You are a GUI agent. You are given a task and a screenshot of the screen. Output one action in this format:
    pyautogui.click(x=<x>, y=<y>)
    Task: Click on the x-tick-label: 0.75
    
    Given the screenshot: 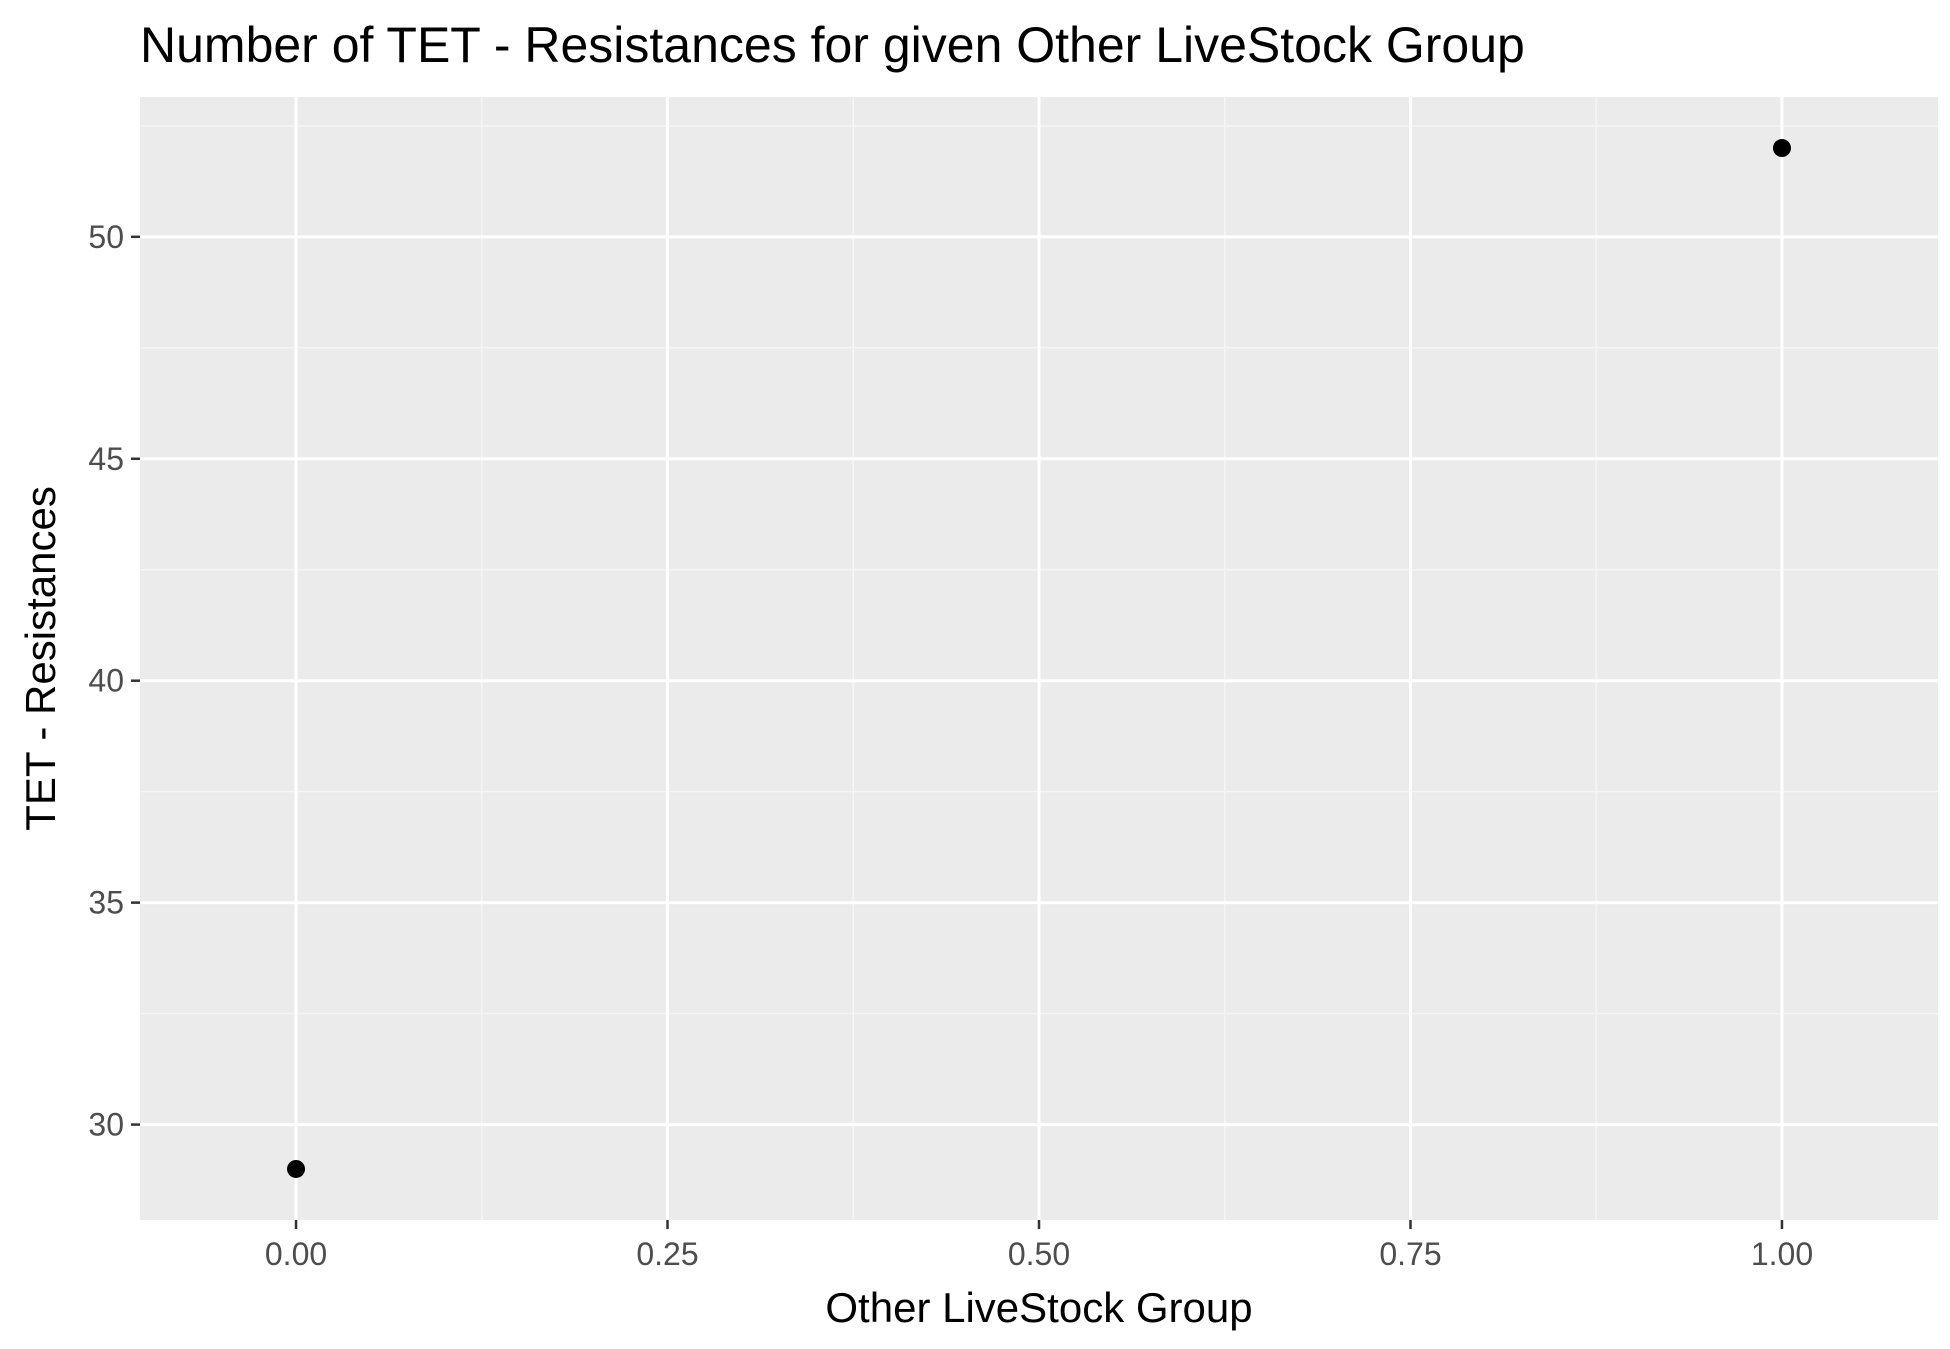 What is the action you would take?
    pyautogui.click(x=1410, y=1254)
    